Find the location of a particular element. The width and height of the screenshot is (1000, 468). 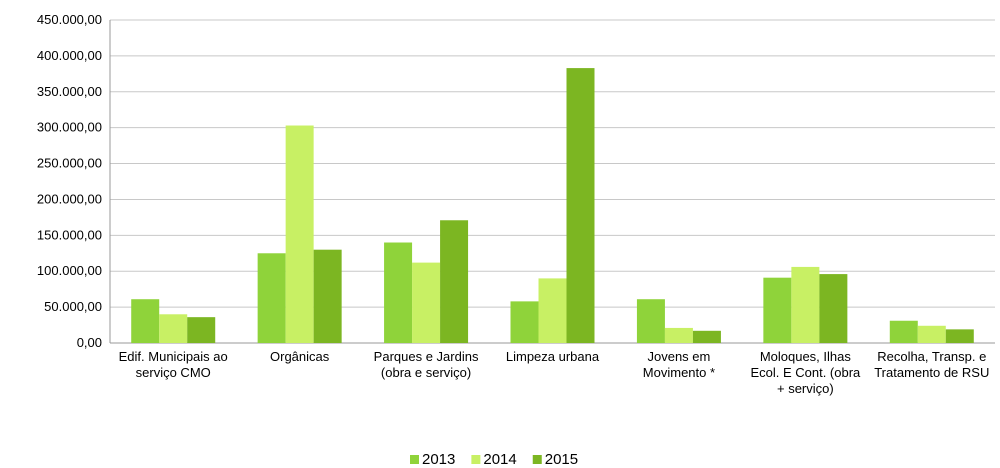

x-tick-label-line: Edif. Municipais ao is located at coordinates (173, 356).